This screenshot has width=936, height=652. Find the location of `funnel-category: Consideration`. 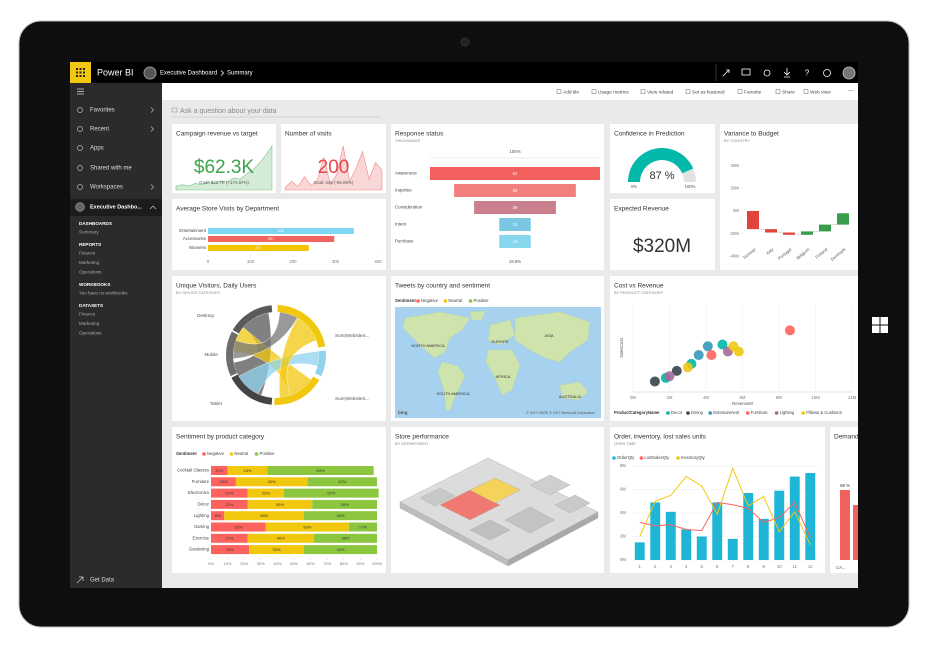

funnel-category: Consideration is located at coordinates (409, 207).